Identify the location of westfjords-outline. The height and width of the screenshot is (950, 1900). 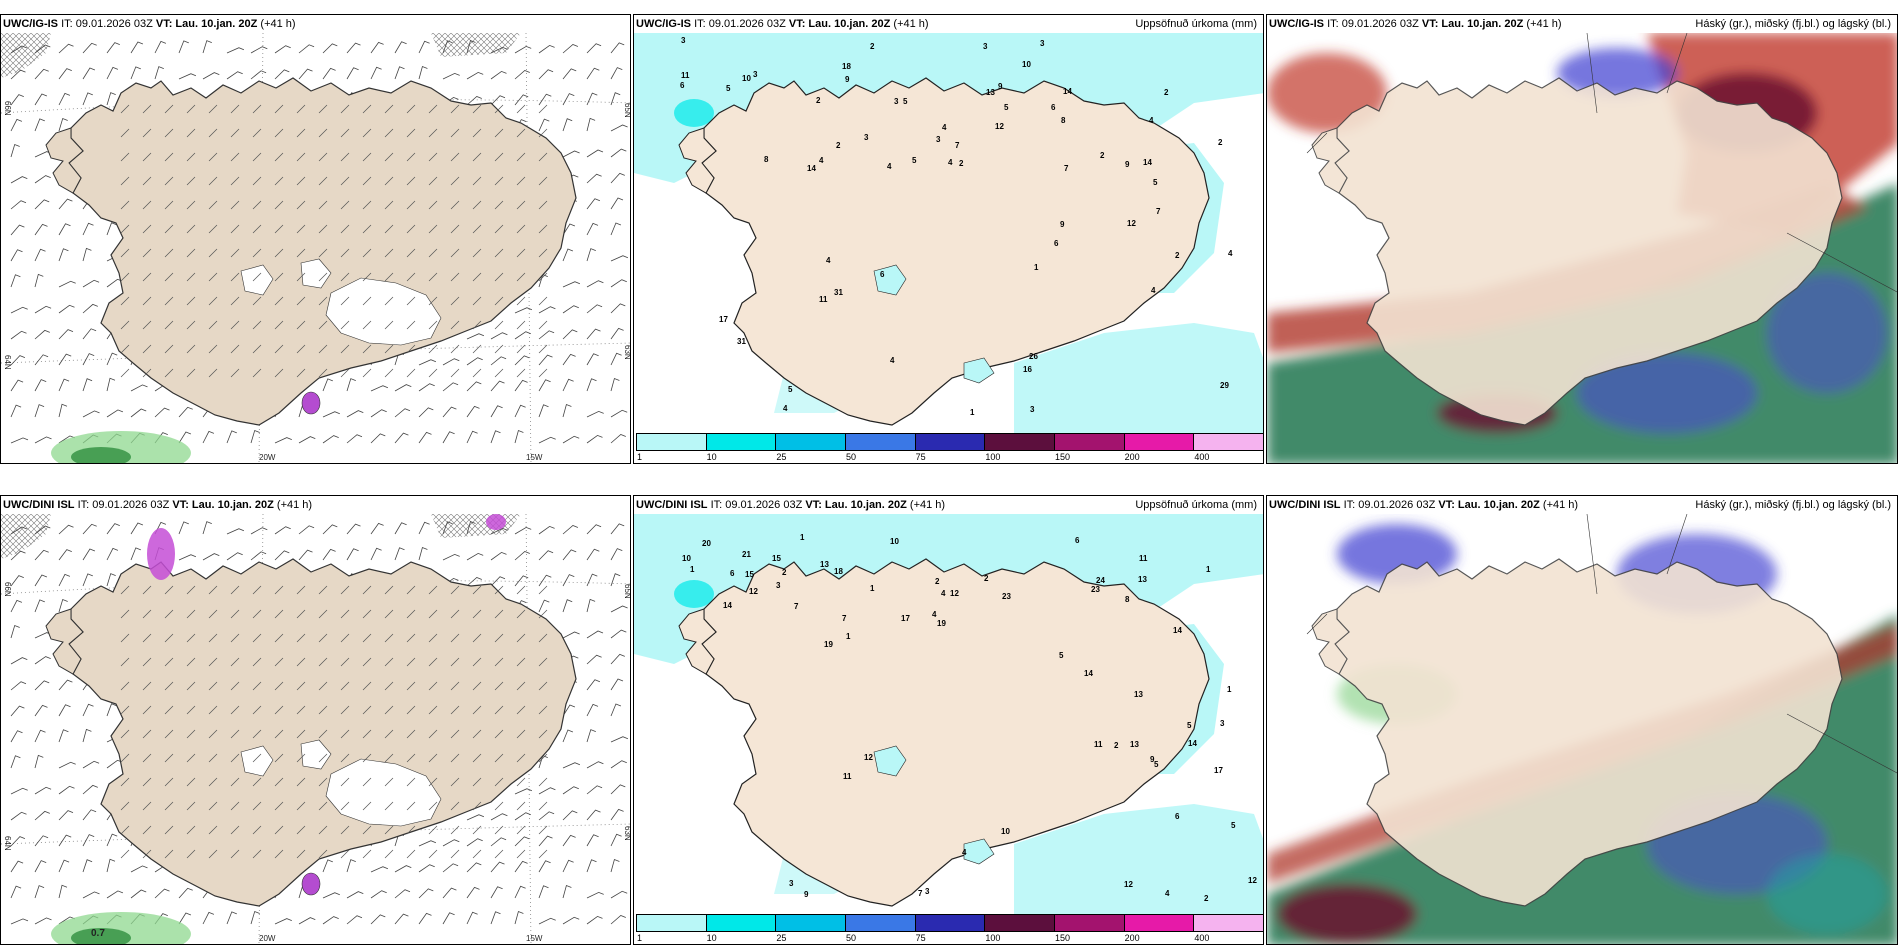
(1330, 160).